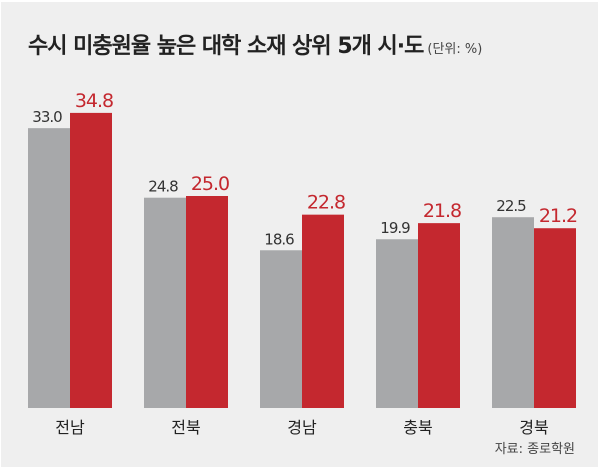 The image size is (600, 470). What do you see at coordinates (47, 117) in the screenshot?
I see `data-label-series-1-0: 33.0` at bounding box center [47, 117].